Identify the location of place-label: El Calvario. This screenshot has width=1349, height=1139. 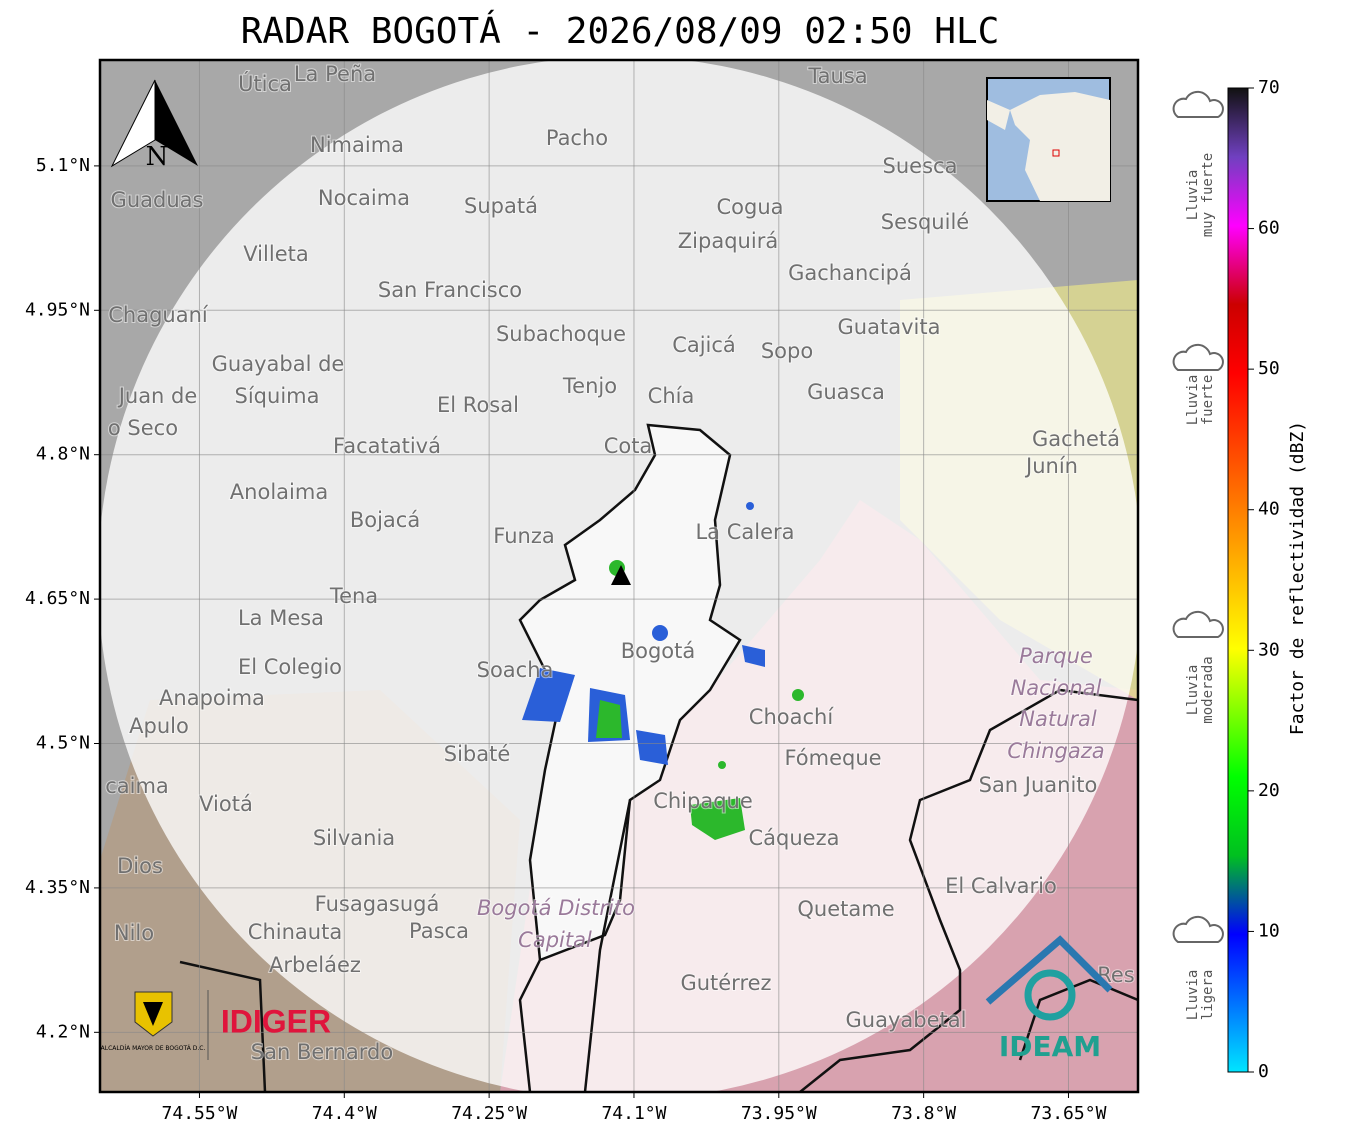
(1001, 886).